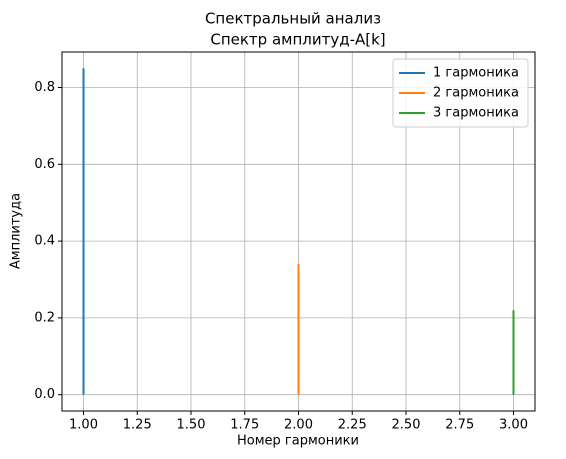  What do you see at coordinates (44, 164) in the screenshot?
I see `y-tick-label: 0.6` at bounding box center [44, 164].